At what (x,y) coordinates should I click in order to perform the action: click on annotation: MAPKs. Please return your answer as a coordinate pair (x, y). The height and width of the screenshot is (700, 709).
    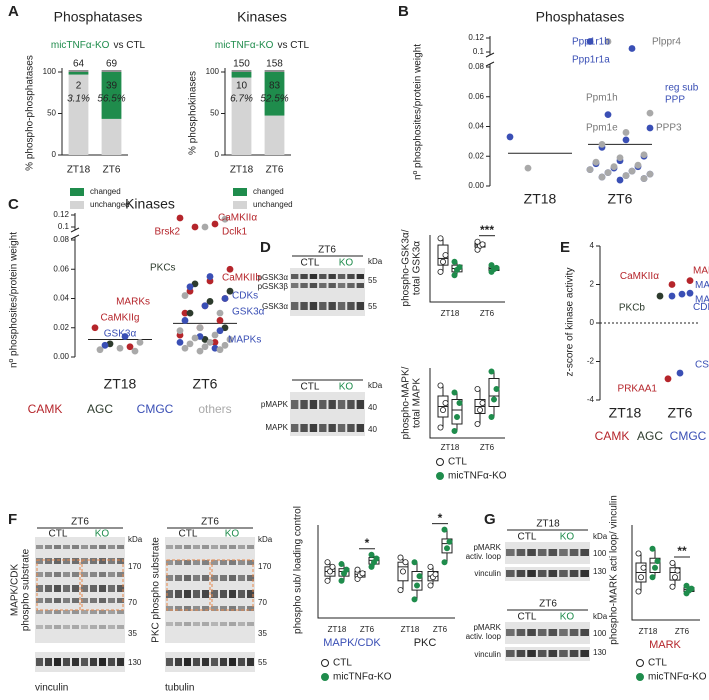
    Looking at the image, I should click on (244, 340).